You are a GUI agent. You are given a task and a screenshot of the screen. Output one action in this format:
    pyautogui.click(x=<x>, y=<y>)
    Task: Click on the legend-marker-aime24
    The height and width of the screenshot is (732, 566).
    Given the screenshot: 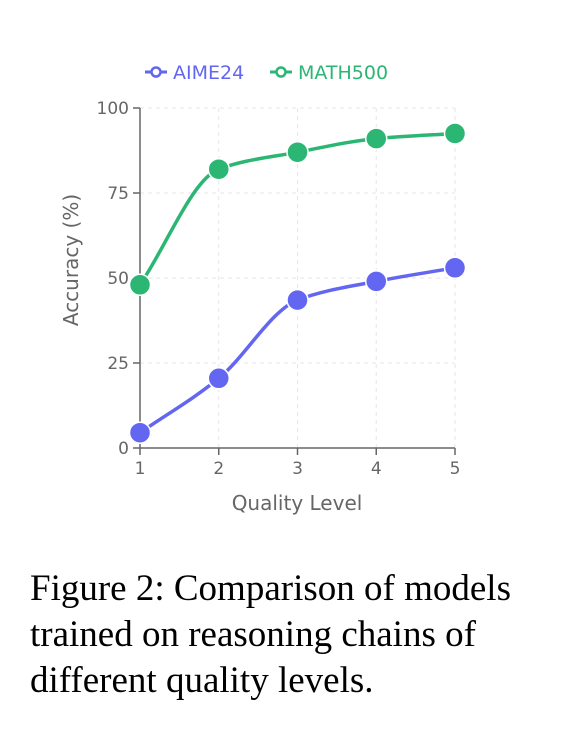 What is the action you would take?
    pyautogui.click(x=156, y=72)
    